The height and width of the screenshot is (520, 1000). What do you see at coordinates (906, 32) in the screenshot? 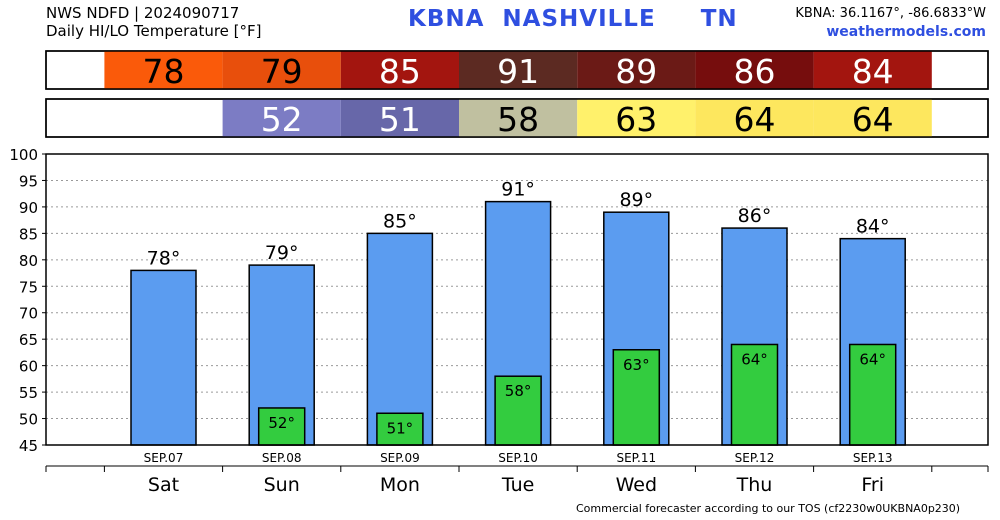
I see `site-link: weathermodels.com` at bounding box center [906, 32].